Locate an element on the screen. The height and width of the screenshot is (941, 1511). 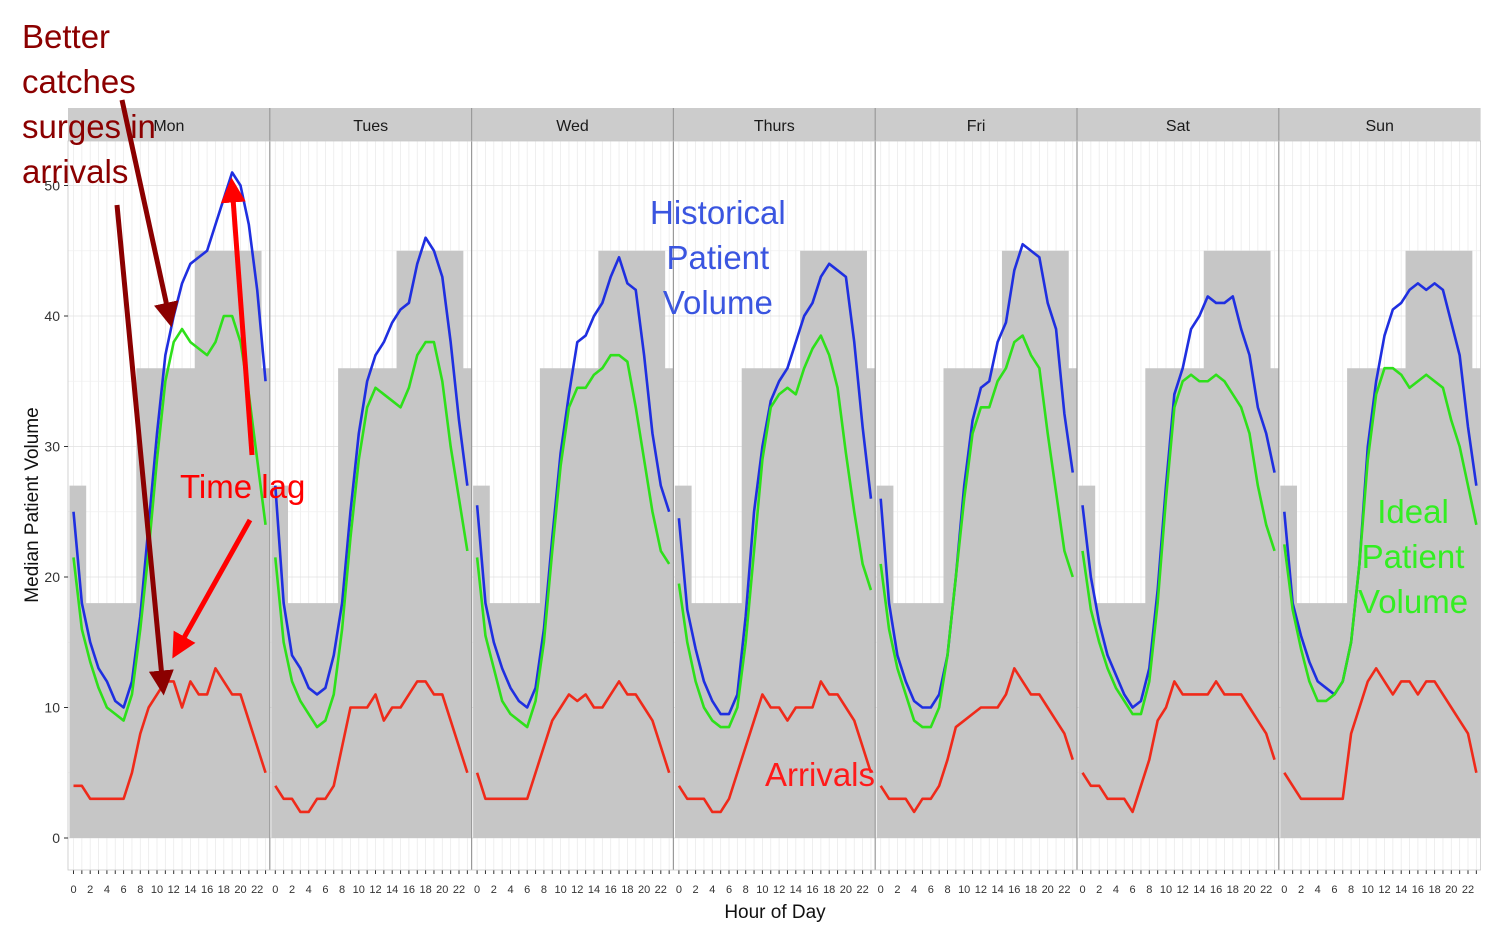
panel-sun: Sun 0 2 4 6 8 10 12 14 16 18 20 22 is located at coordinates (1379, 502).